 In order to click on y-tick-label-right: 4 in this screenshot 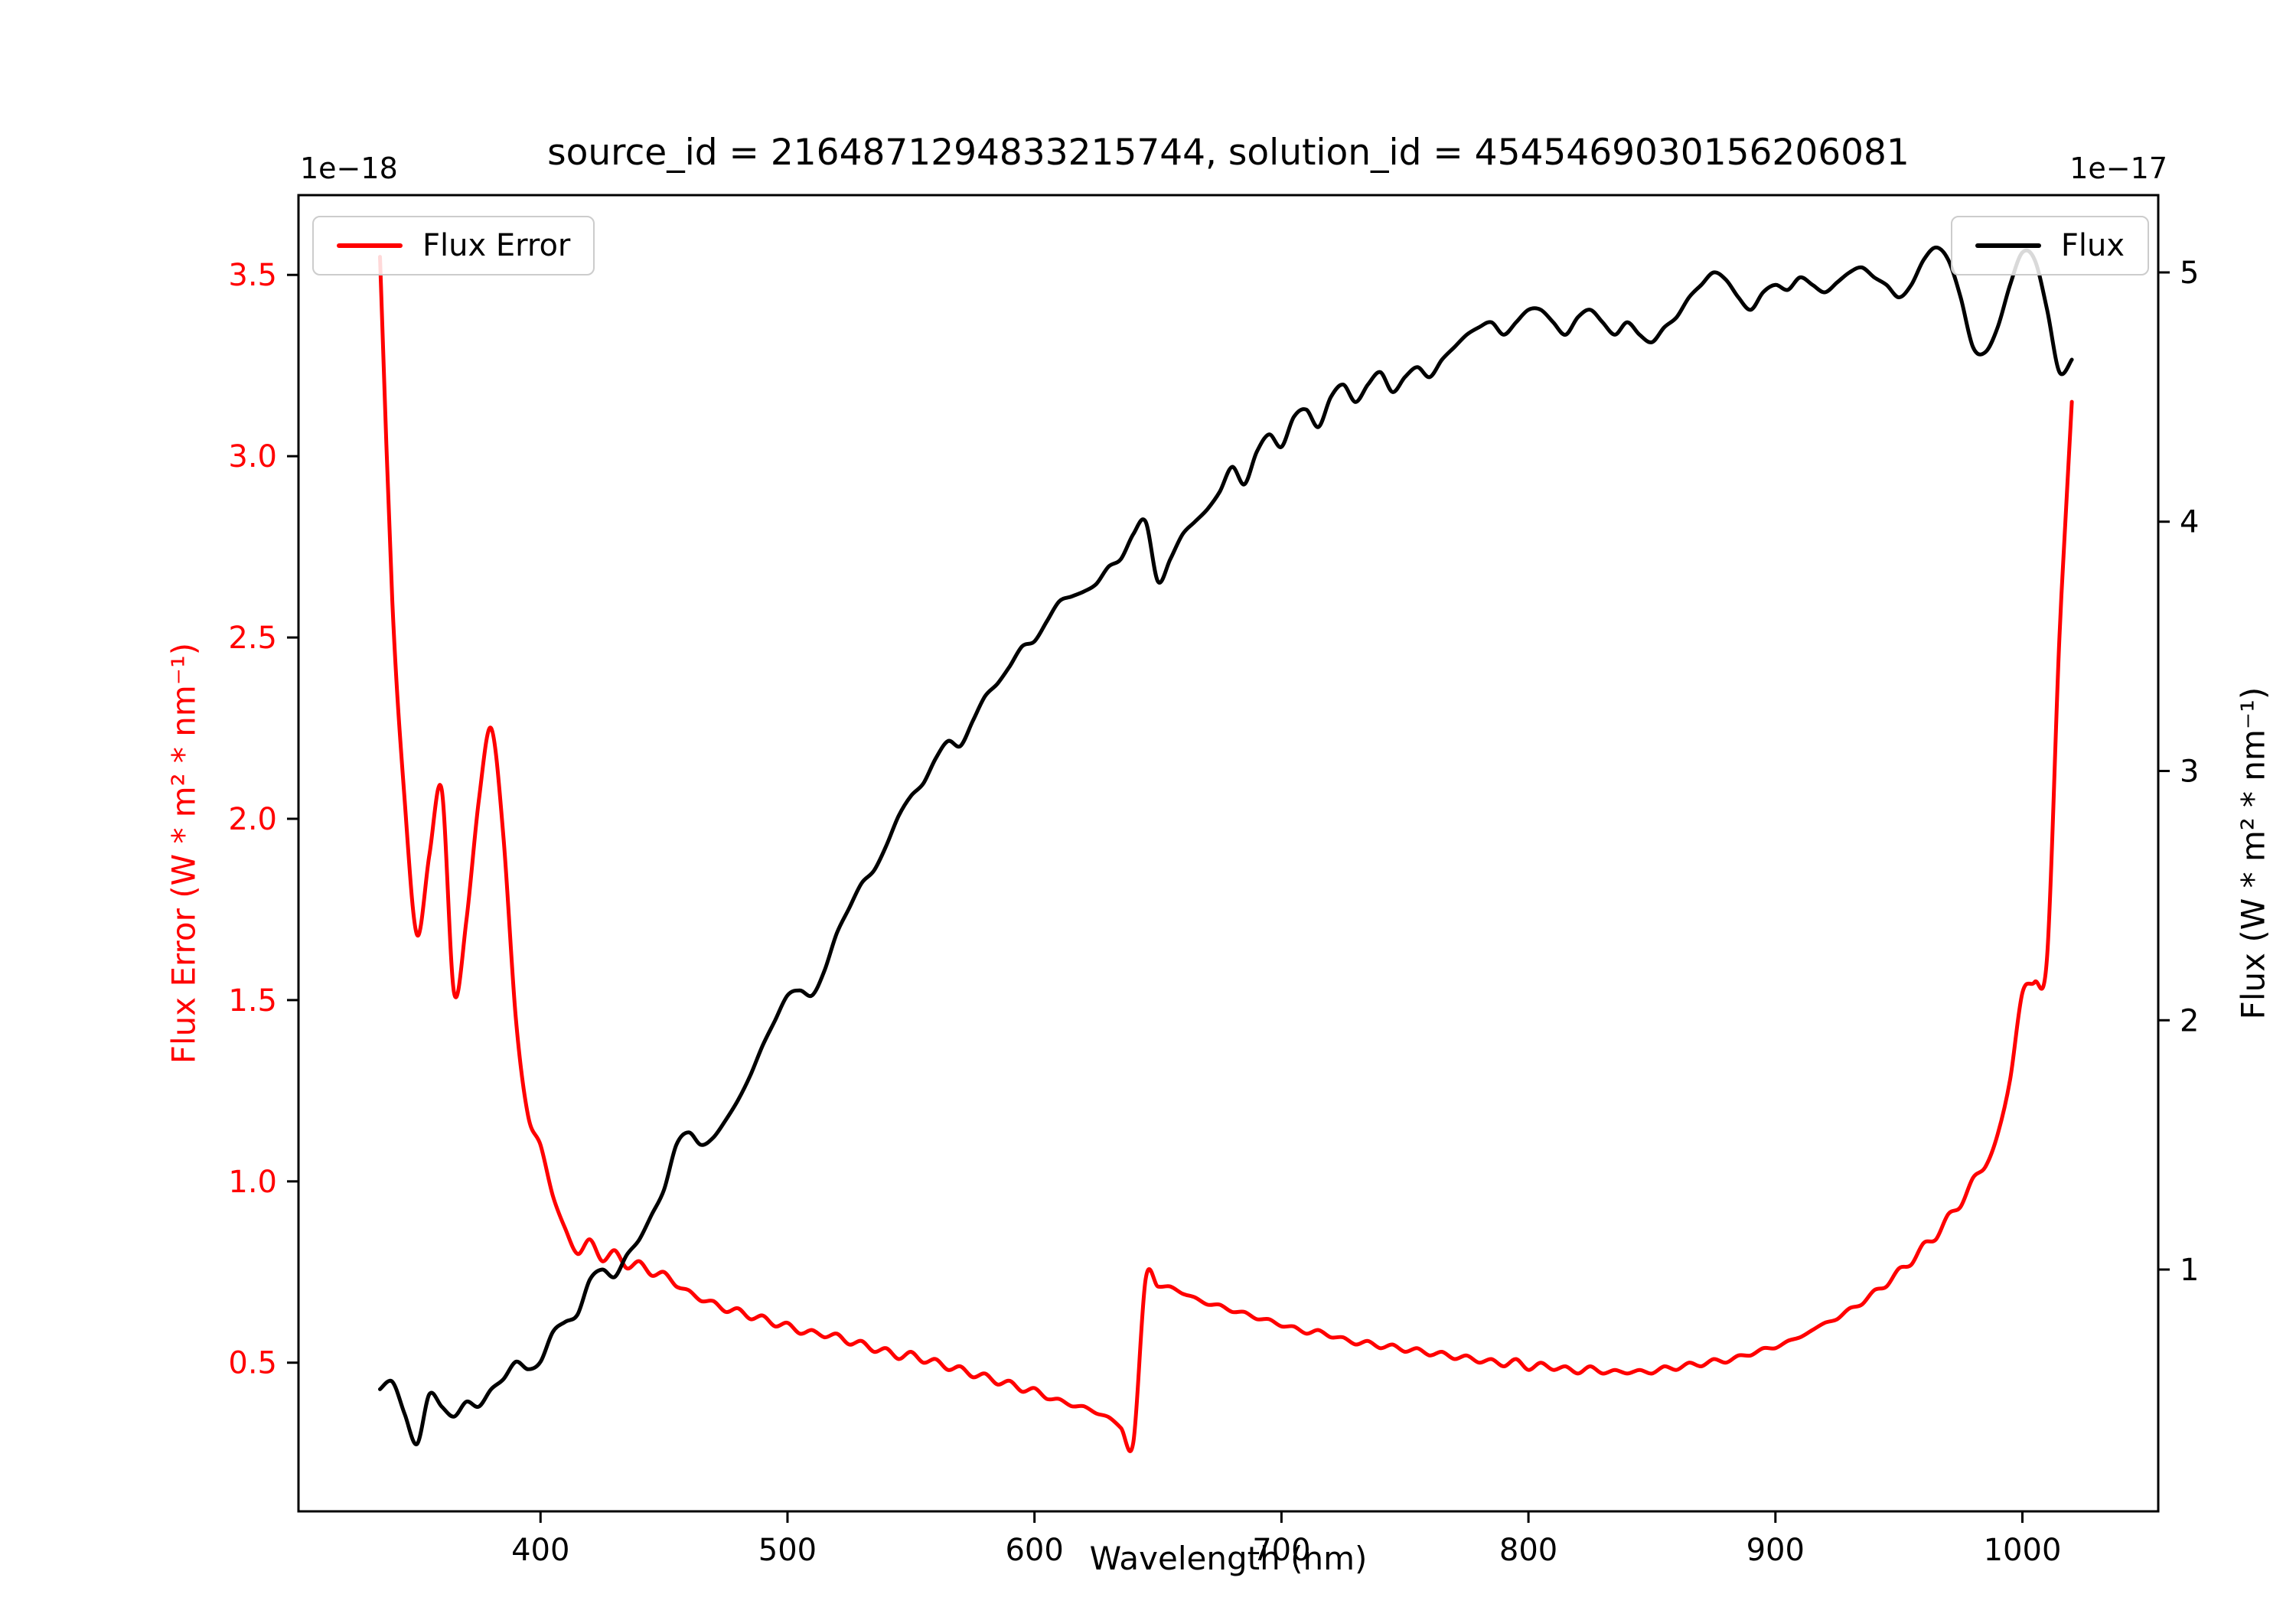, I will do `click(2189, 522)`.